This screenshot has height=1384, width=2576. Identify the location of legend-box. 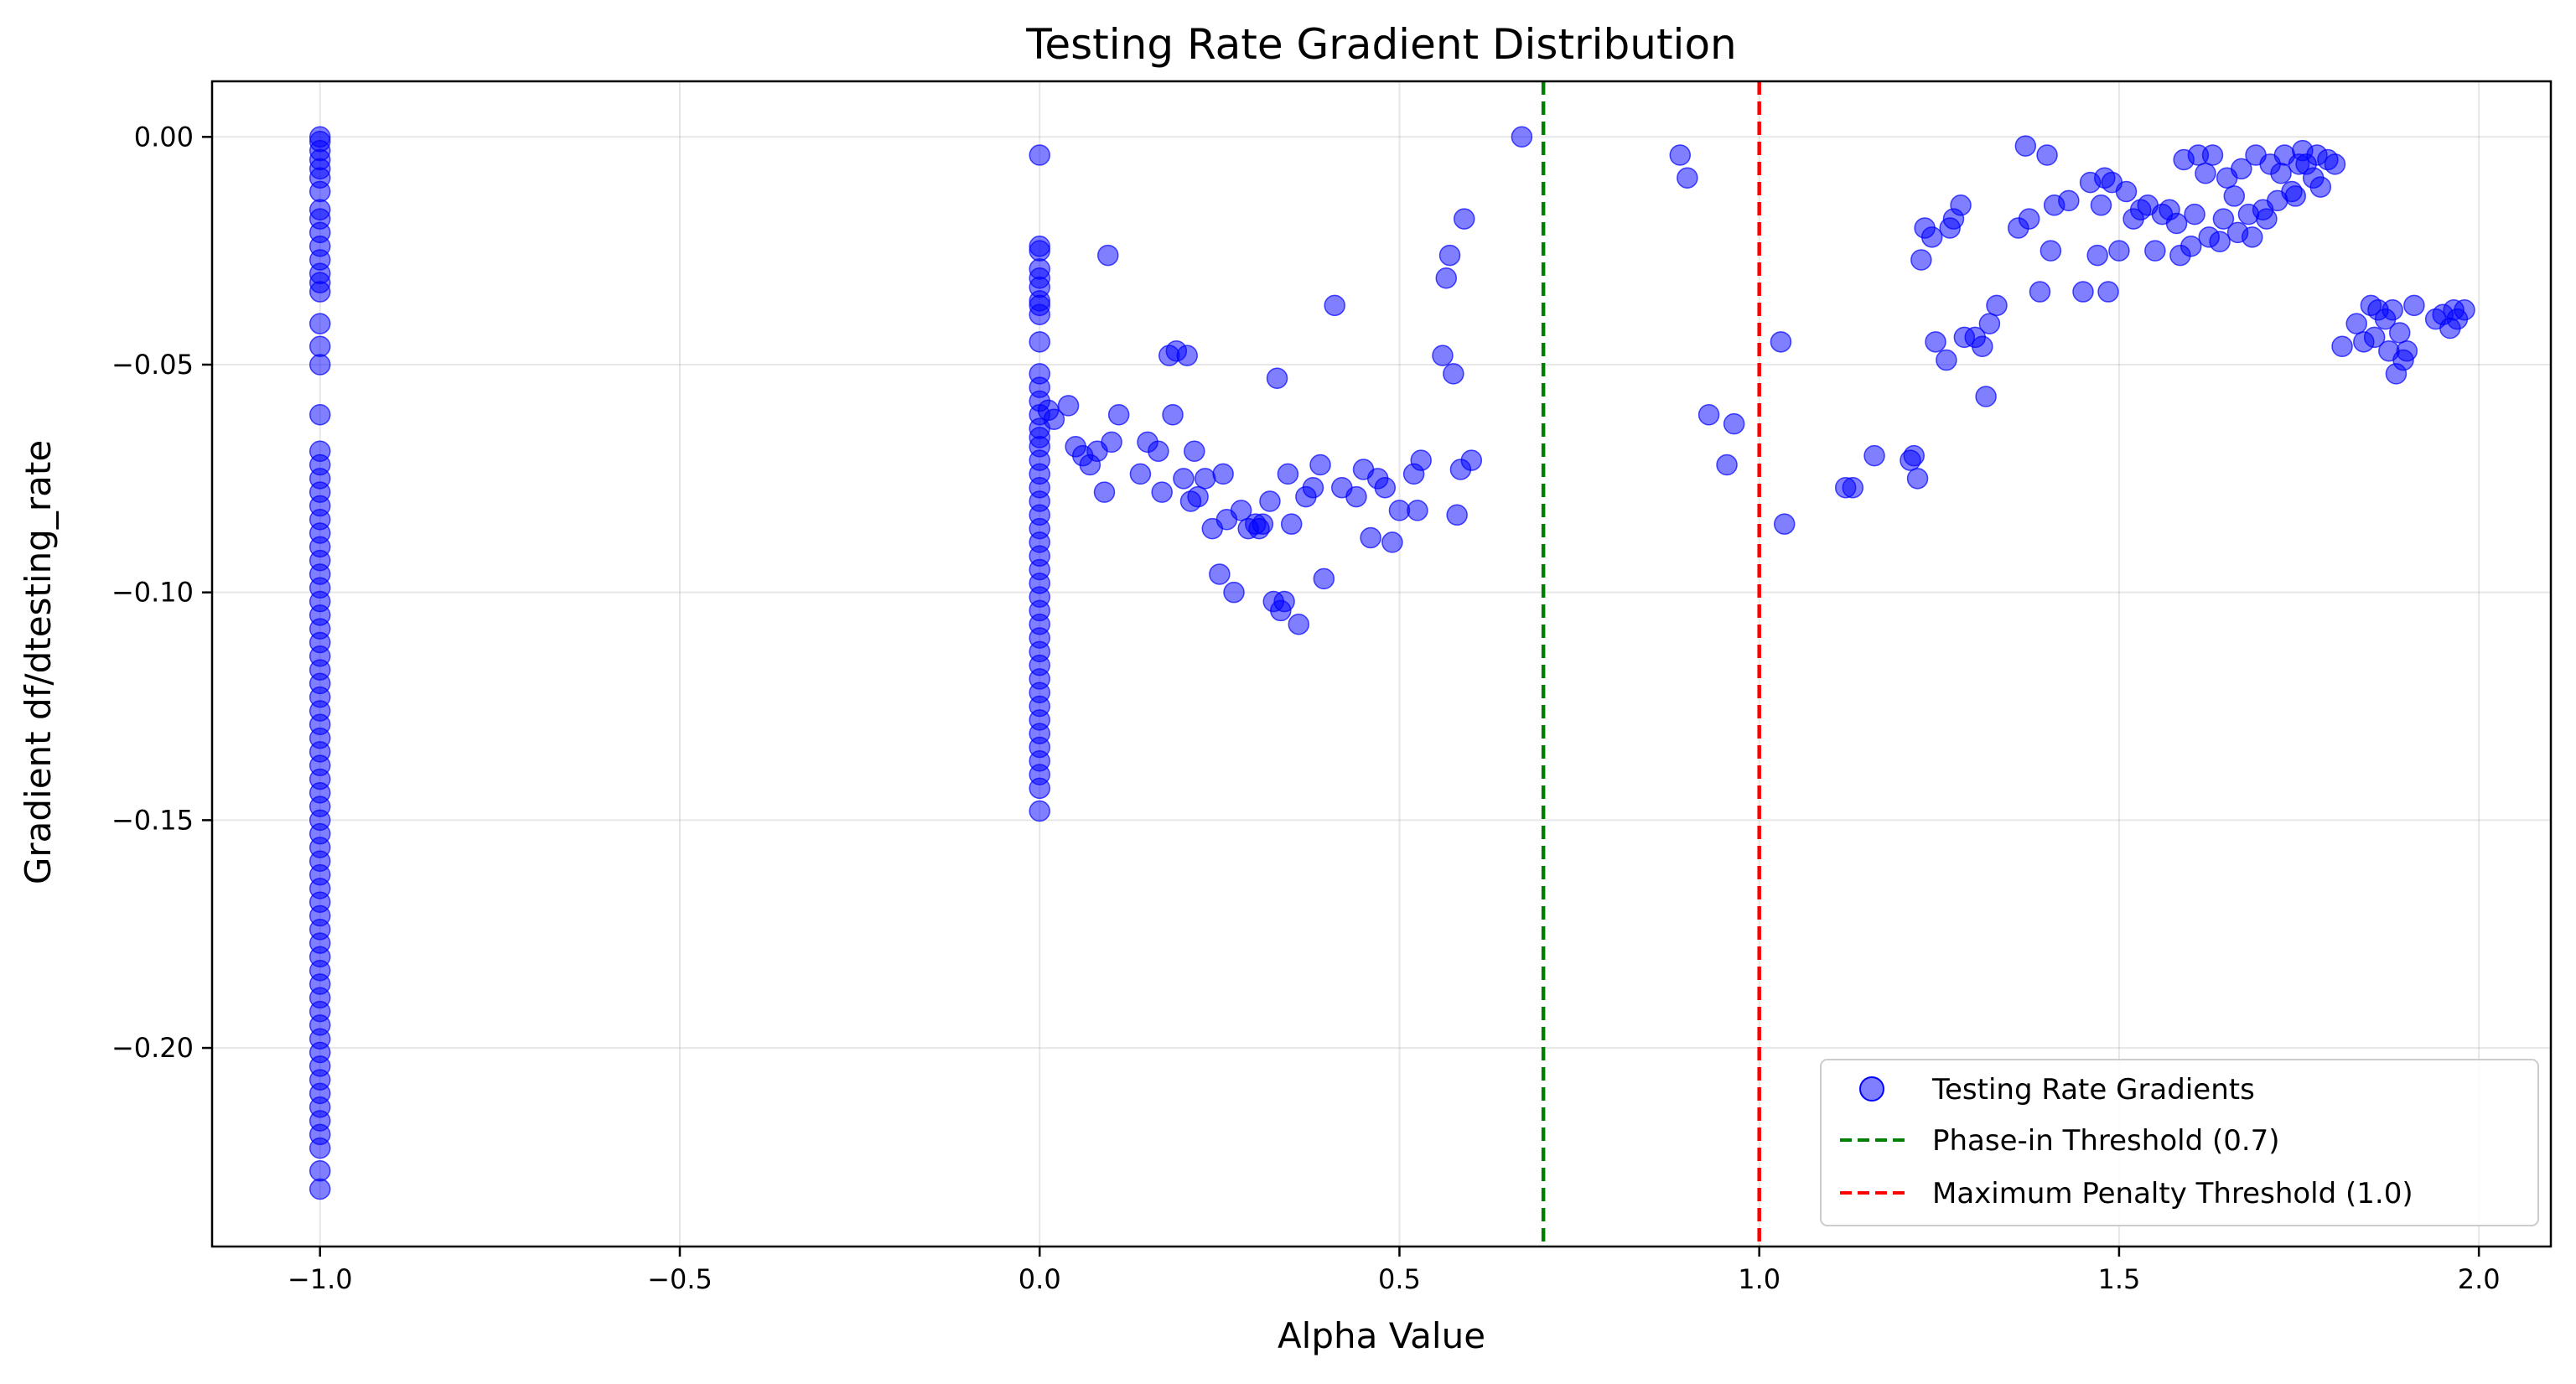
(2179, 1142).